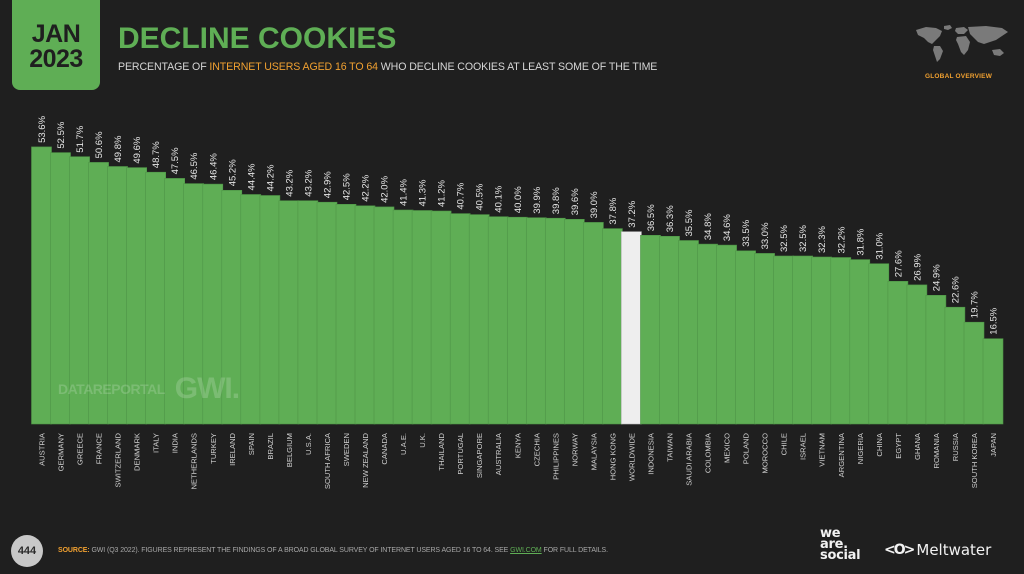  I want to click on value-label: 39.0%, so click(594, 204).